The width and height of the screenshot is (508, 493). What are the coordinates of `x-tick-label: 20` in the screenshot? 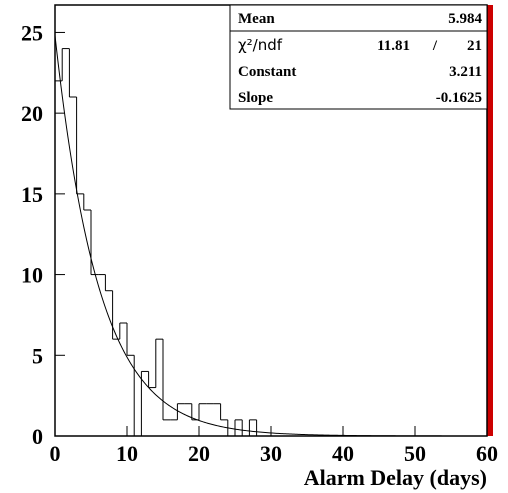 It's located at (199, 453).